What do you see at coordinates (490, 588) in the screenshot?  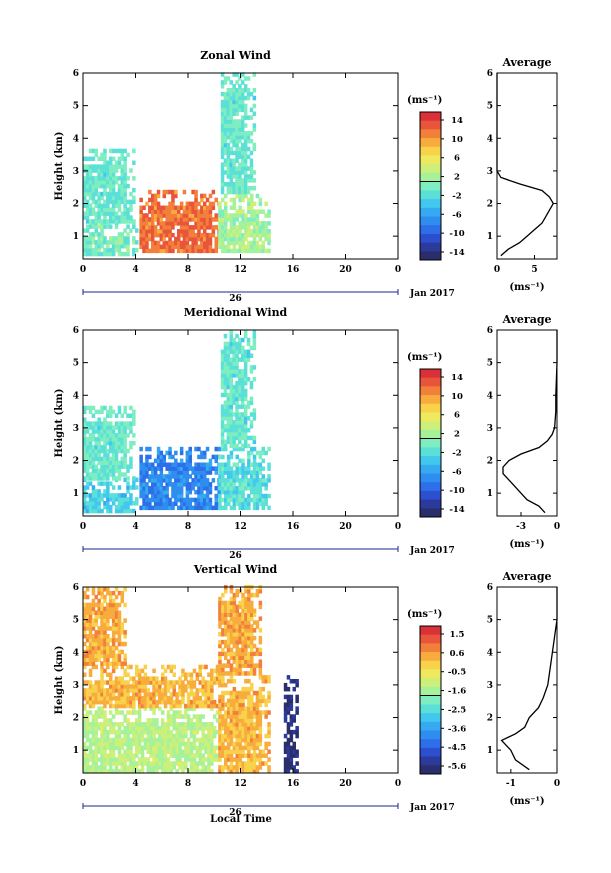 I see `average-y-tick-label: 6` at bounding box center [490, 588].